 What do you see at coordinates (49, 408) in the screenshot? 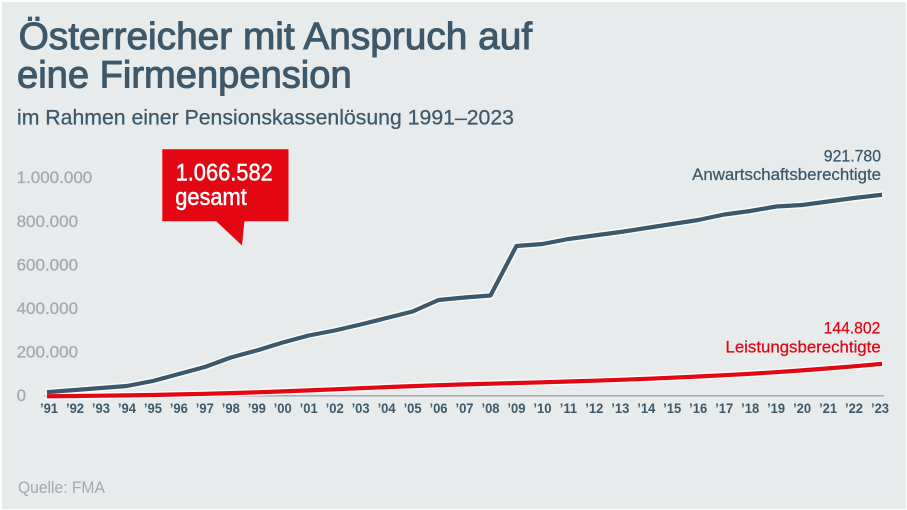
I see `svg-text: ’91` at bounding box center [49, 408].